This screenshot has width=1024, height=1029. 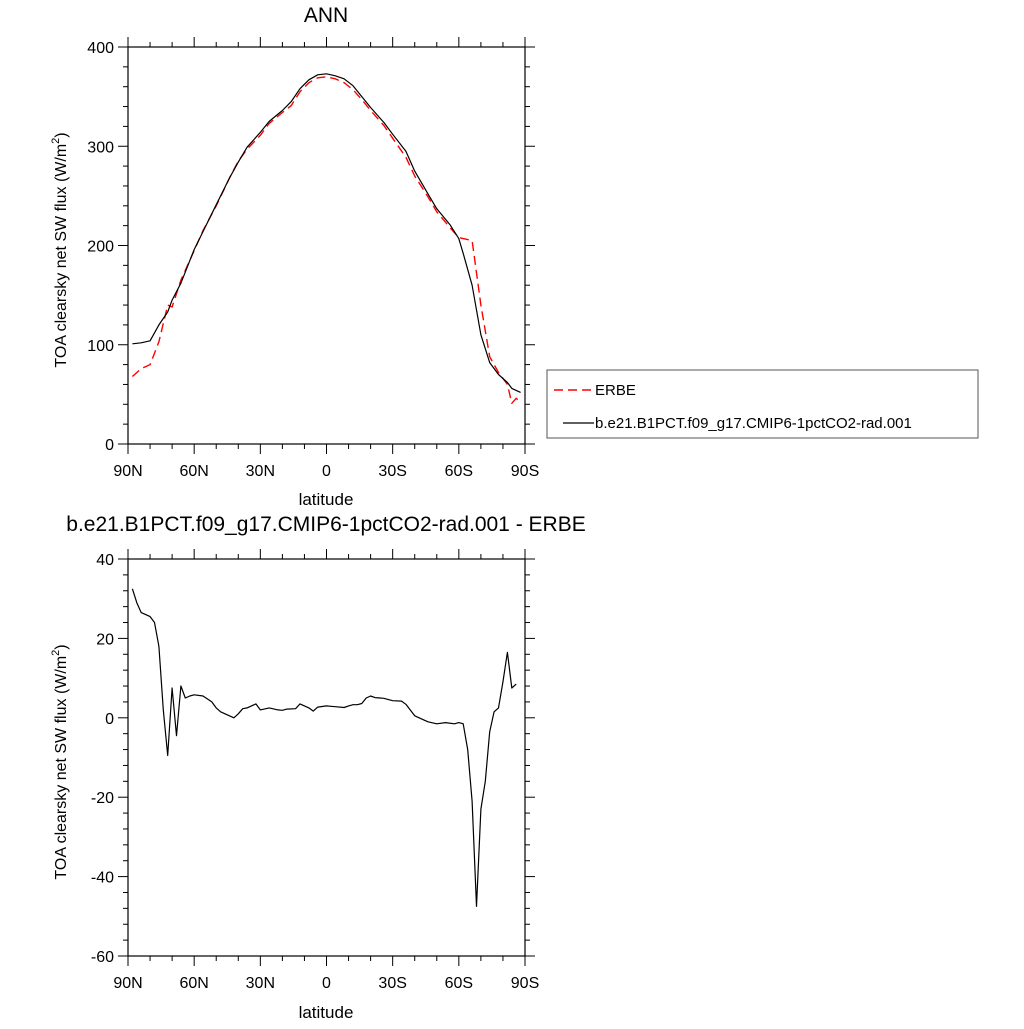 I want to click on x-tick-label-bottom: 60S, so click(x=459, y=983).